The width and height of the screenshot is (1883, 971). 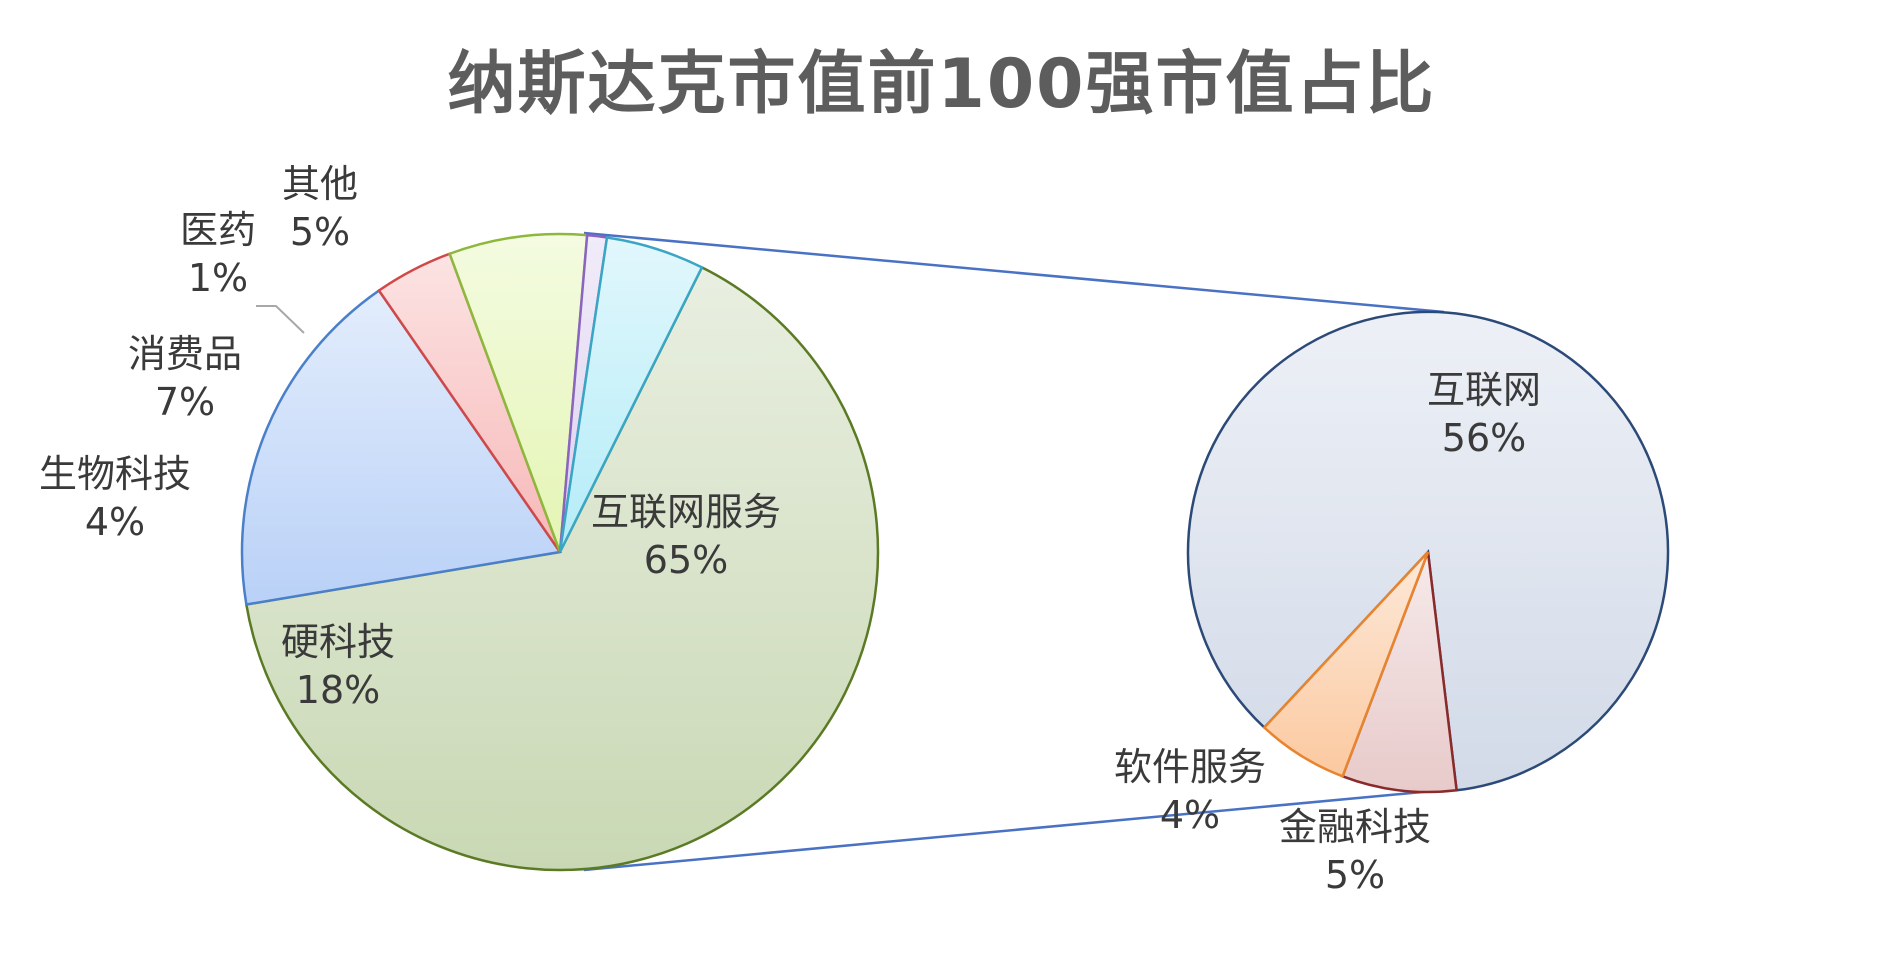 What do you see at coordinates (280, 319) in the screenshot?
I see `leader-line-pharma` at bounding box center [280, 319].